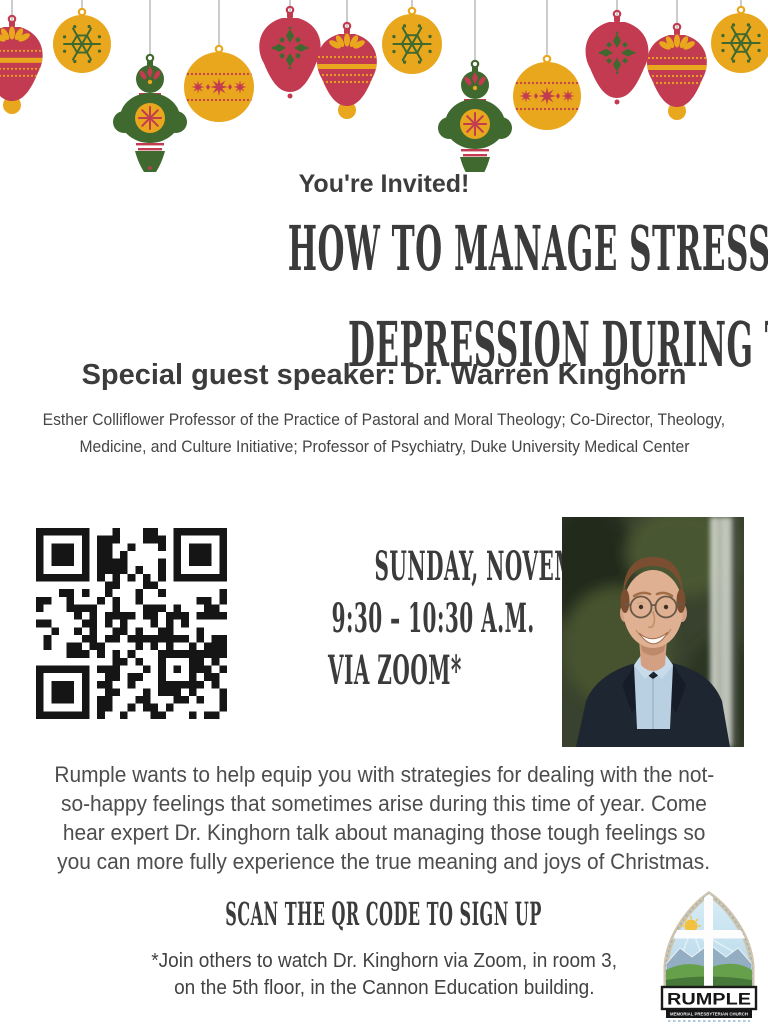  I want to click on event-location: VIA ZOOM*, so click(395, 670).